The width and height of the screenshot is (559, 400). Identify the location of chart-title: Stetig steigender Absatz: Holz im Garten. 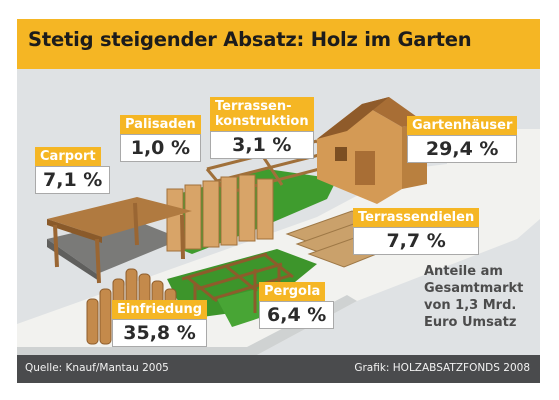
(250, 39).